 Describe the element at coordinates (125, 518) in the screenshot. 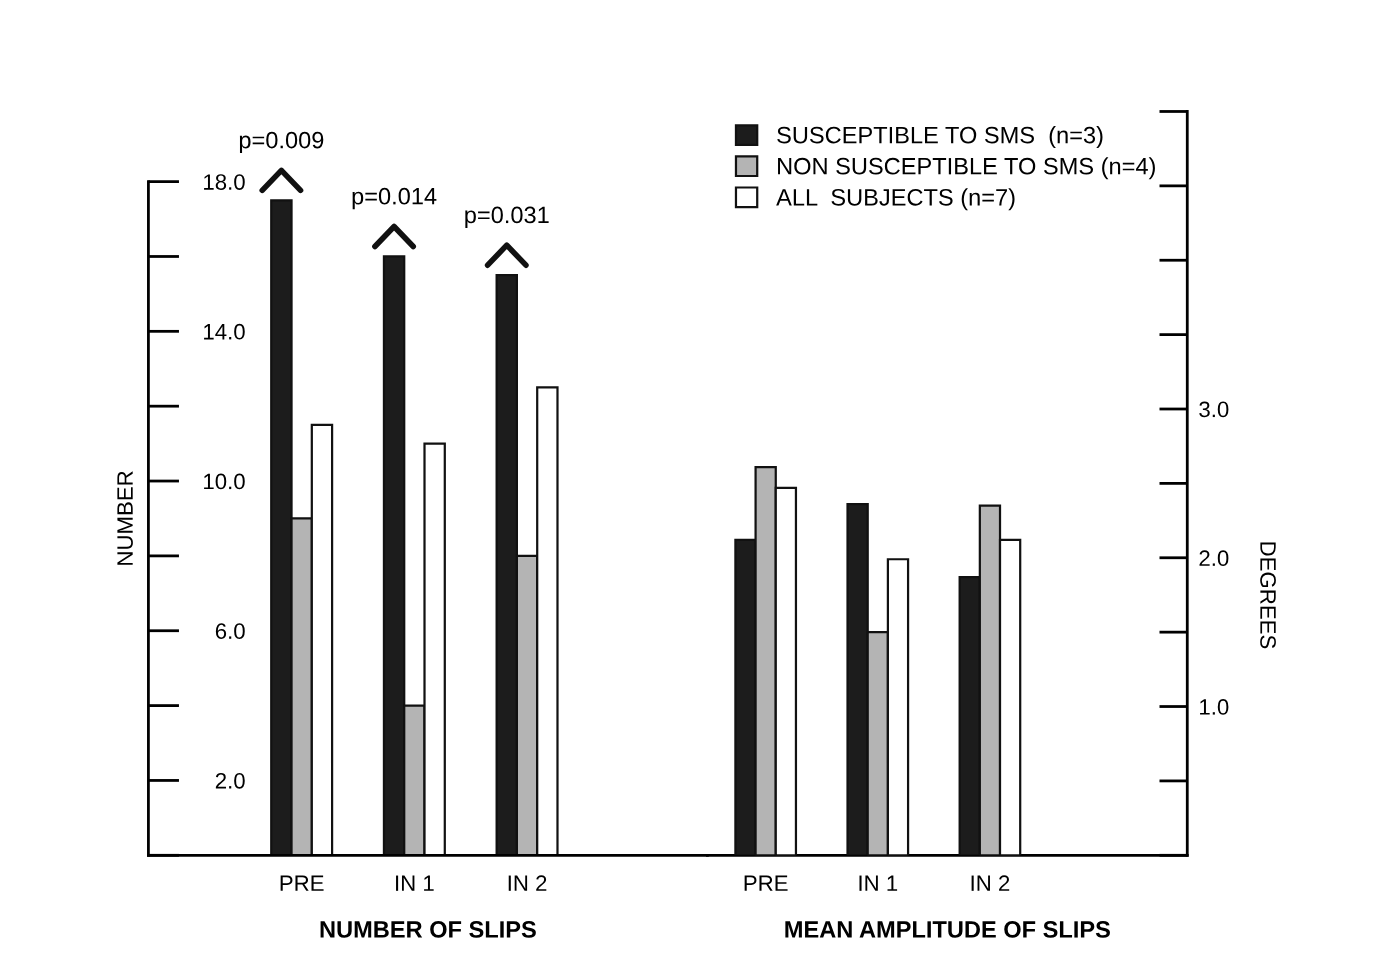

I see `y-axis-title: NUMBER` at that location.